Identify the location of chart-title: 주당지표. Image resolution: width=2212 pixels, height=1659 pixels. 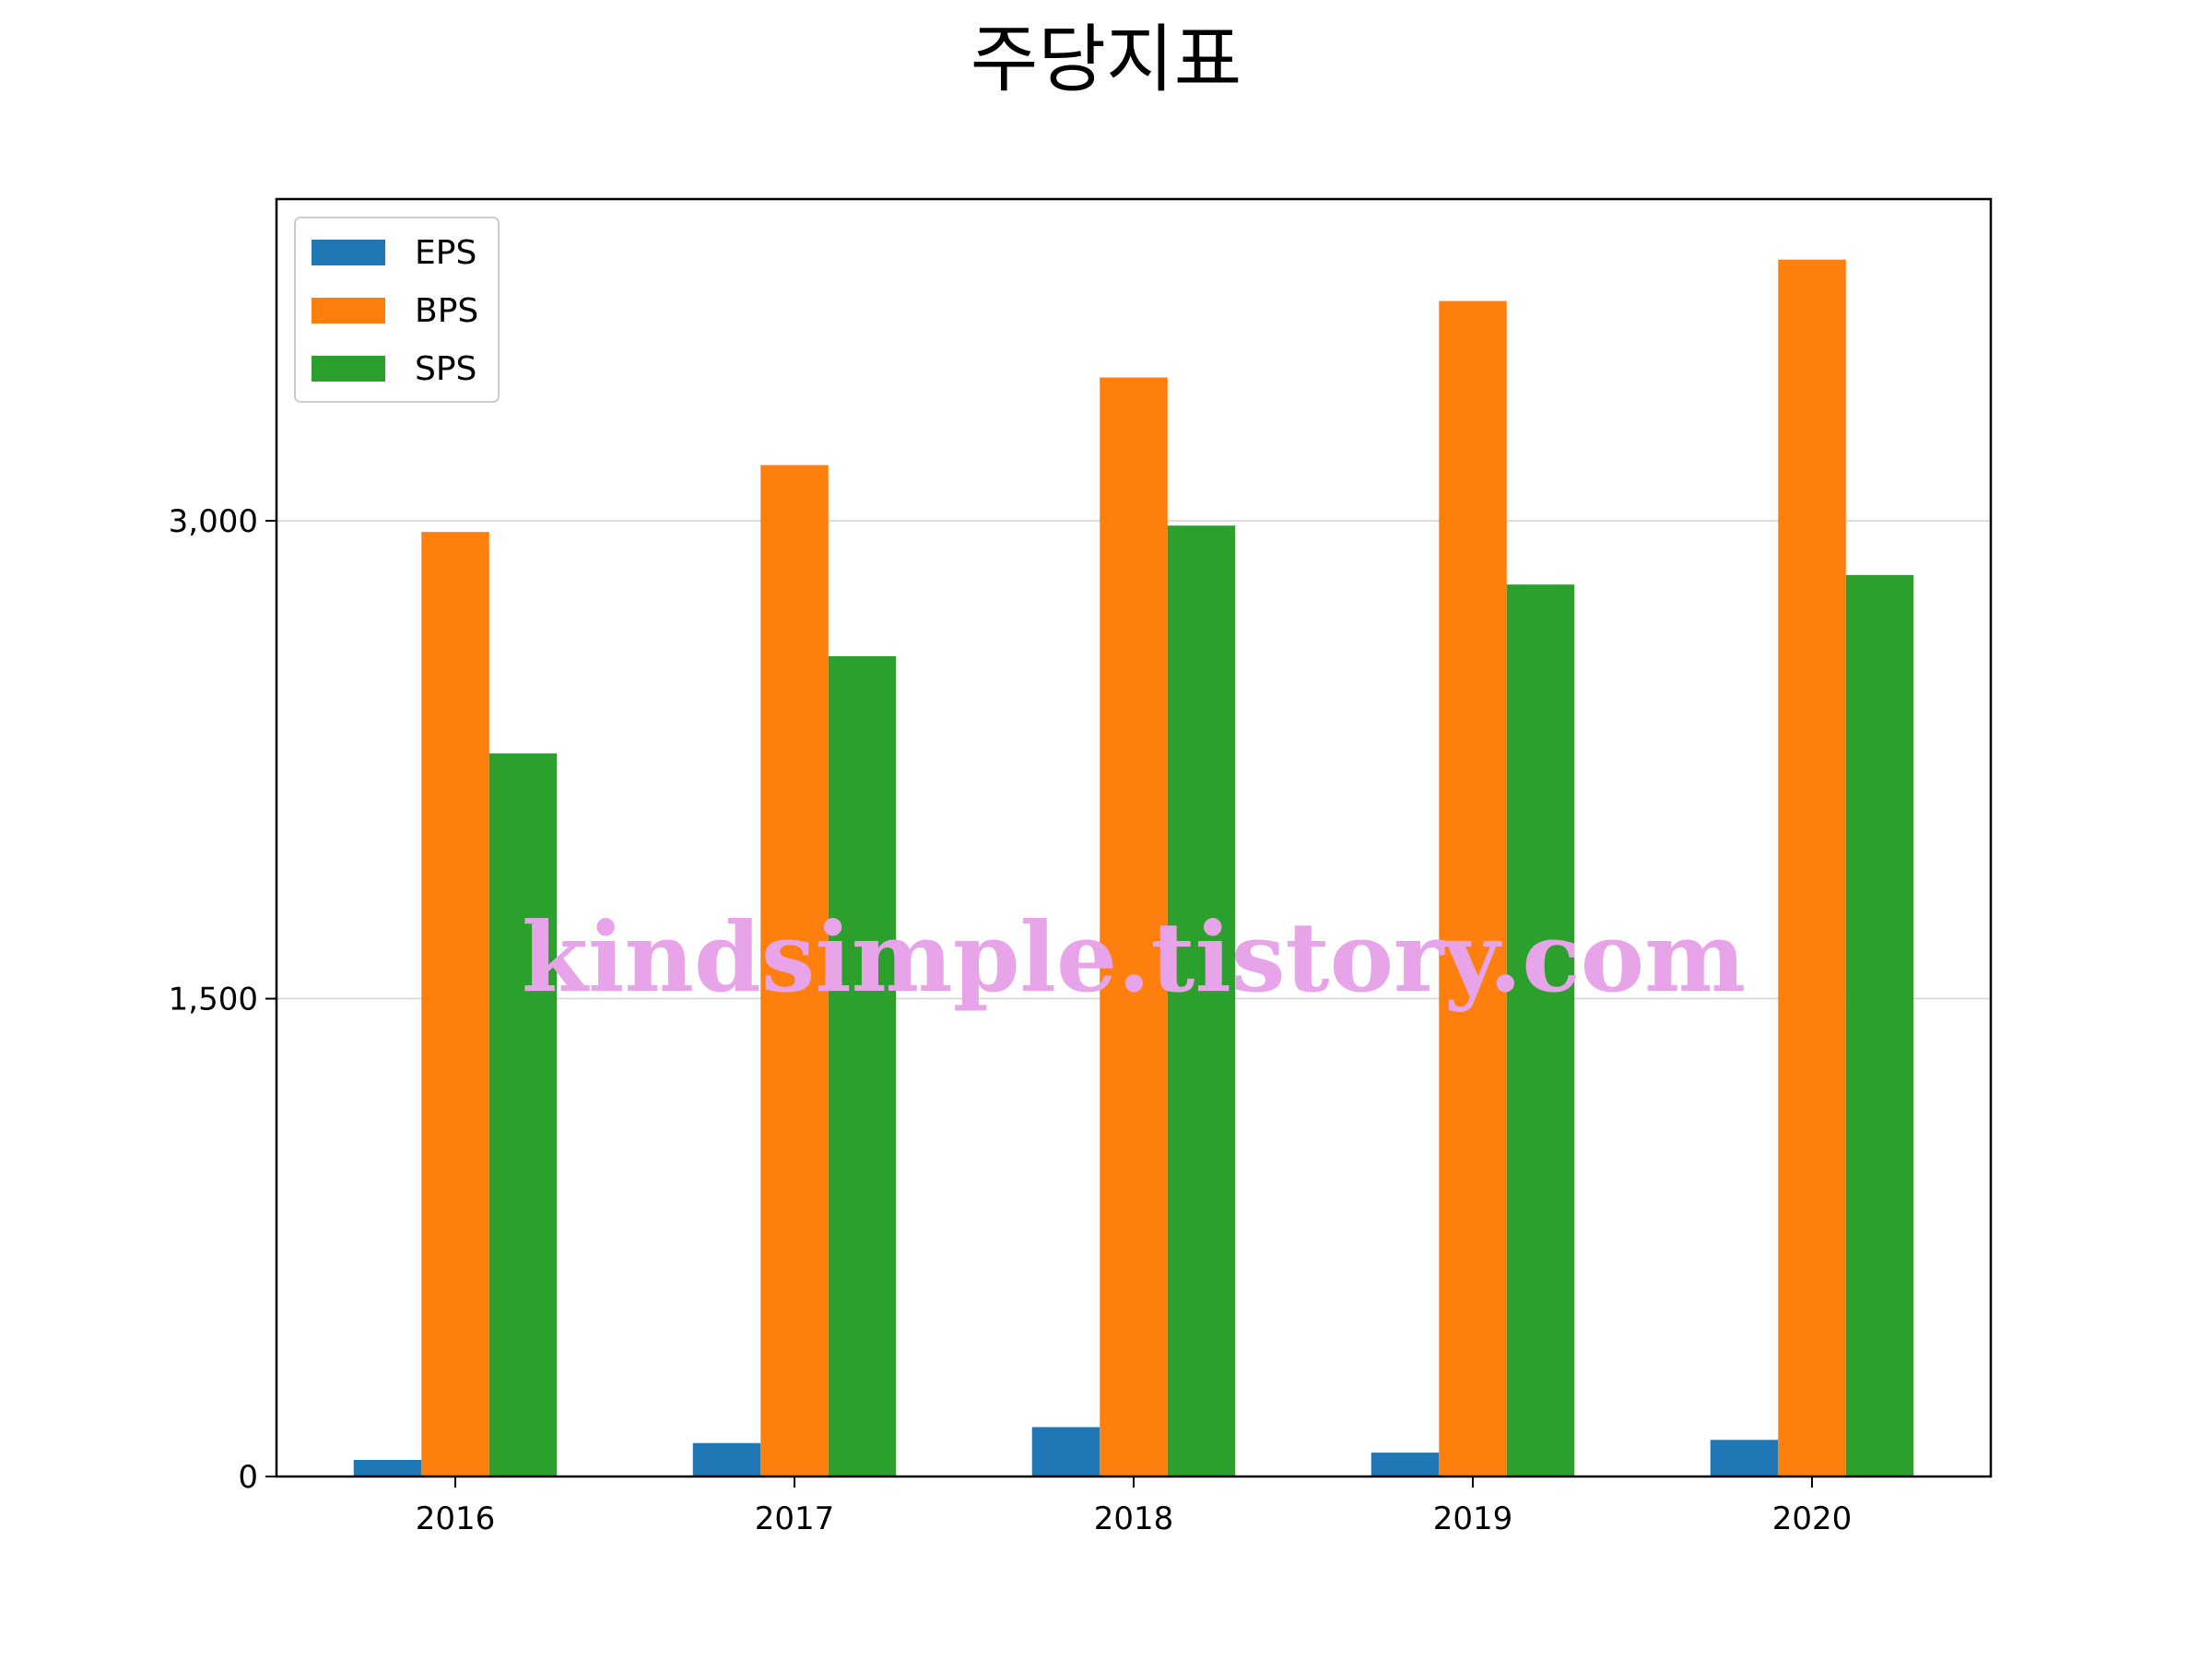
(1106, 59).